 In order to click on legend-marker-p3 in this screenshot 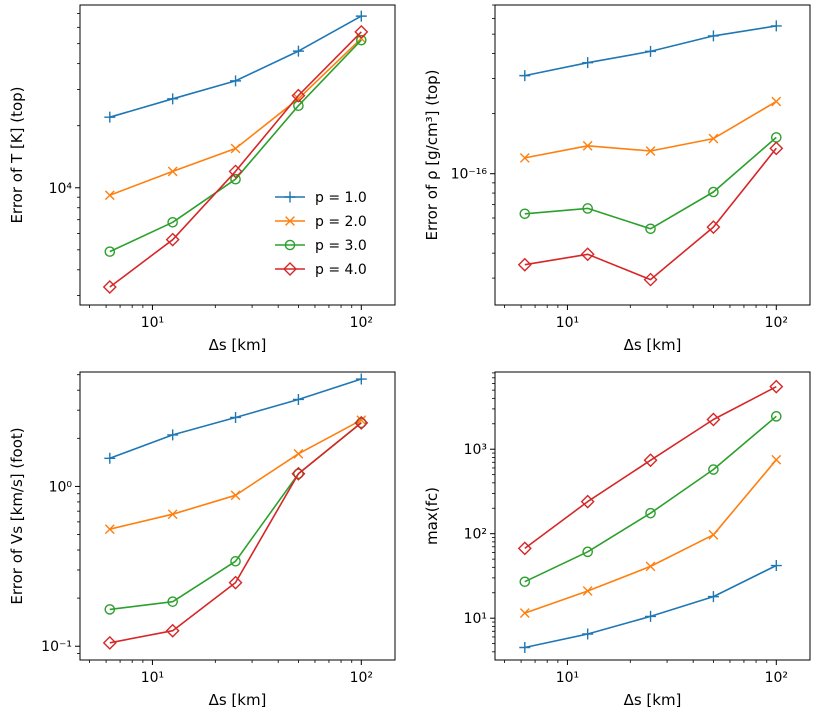, I will do `click(290, 245)`.